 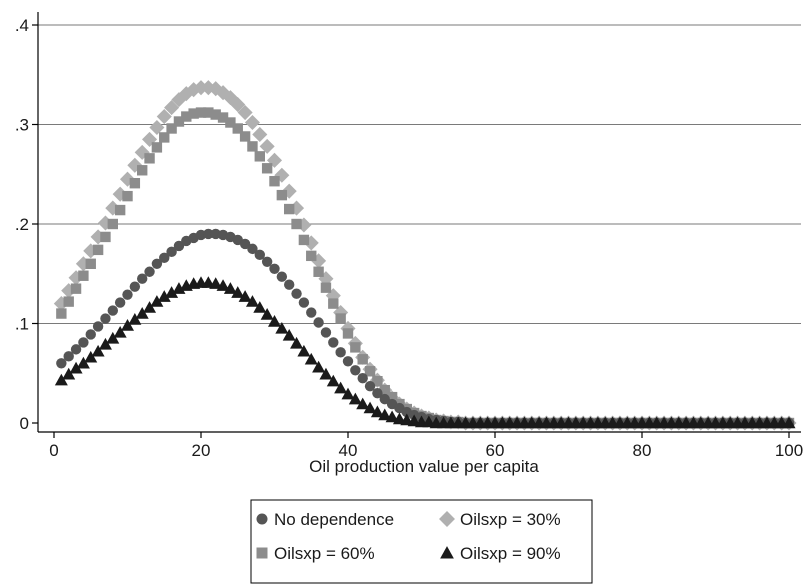 I want to click on legend-label: No dependence, so click(x=334, y=519).